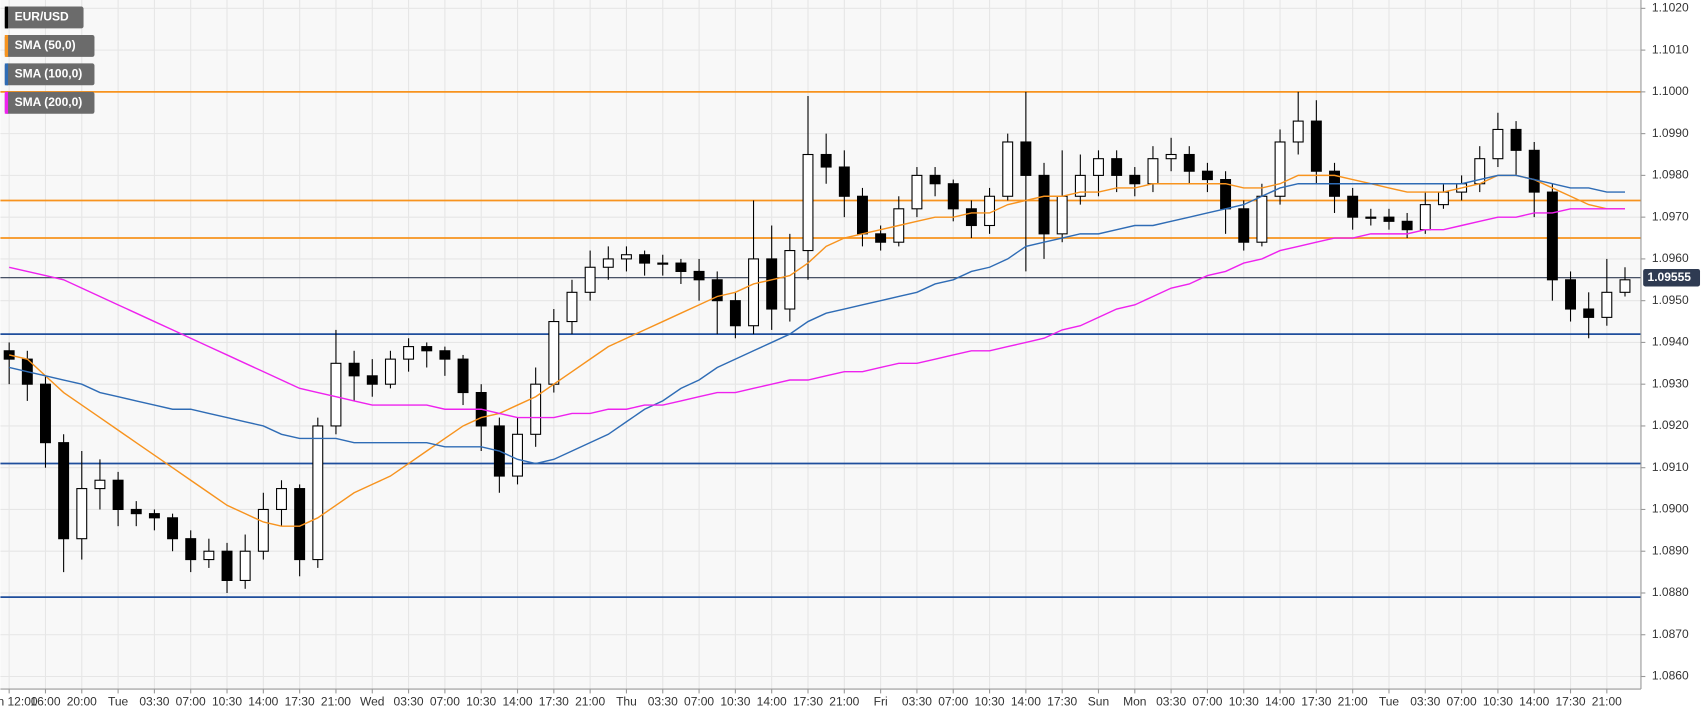 The image size is (1707, 712). Describe the element at coordinates (554, 701) in the screenshot. I see `x-tick-label: 17:30` at that location.